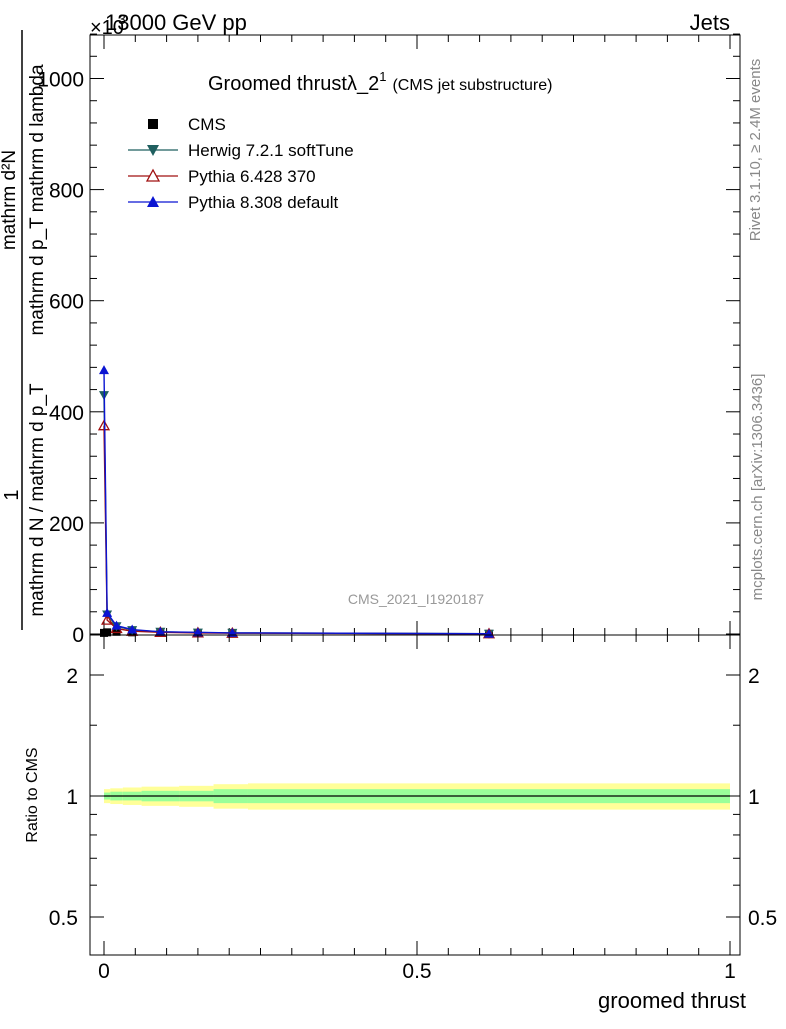 Image resolution: width=786 pixels, height=1029 pixels. I want to click on ratio-y-tick-label: 1, so click(72, 797).